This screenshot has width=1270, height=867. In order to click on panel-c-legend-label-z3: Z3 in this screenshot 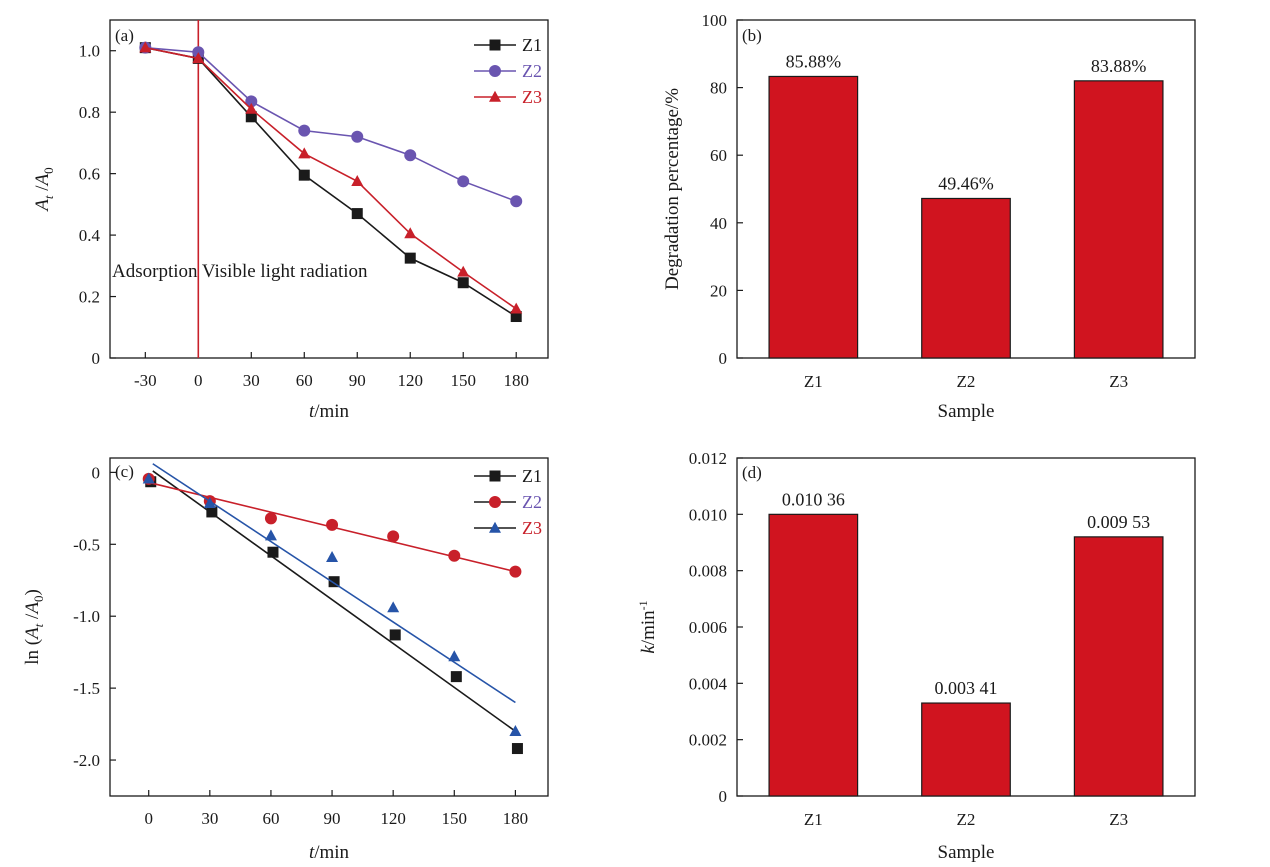, I will do `click(532, 528)`.